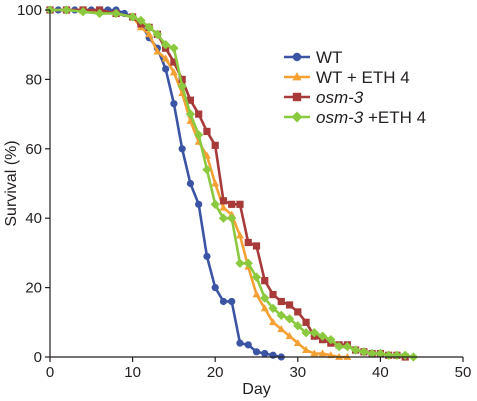  I want to click on x-tick-label: 10, so click(132, 372).